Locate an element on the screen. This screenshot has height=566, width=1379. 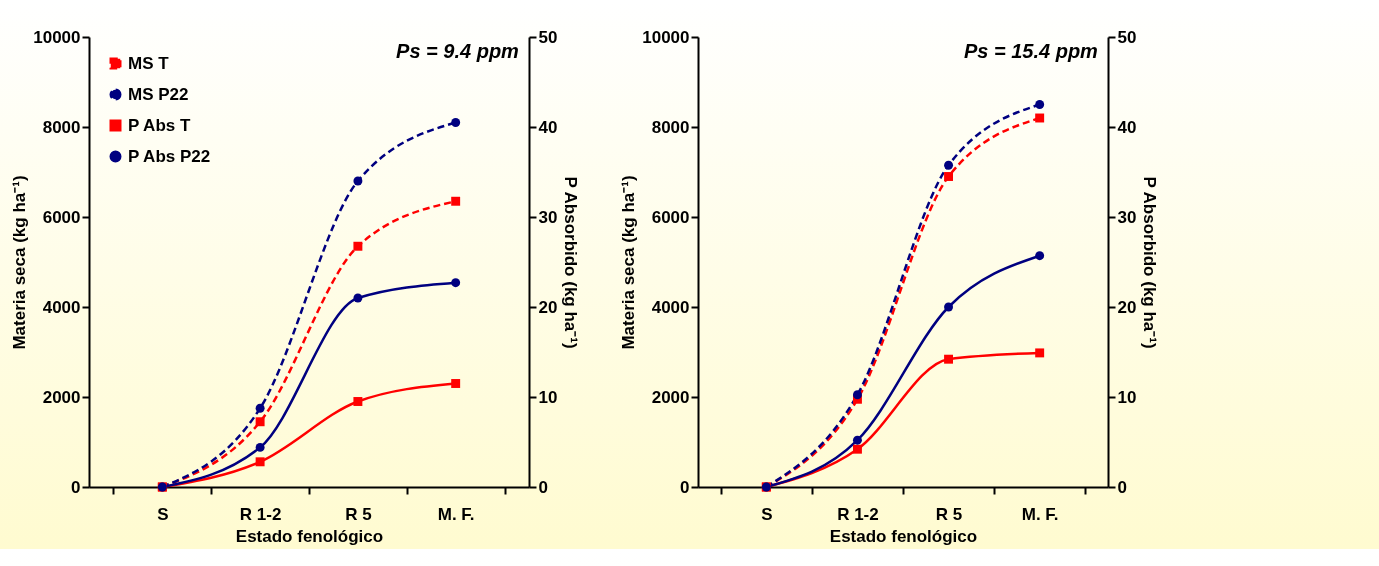
legend-label: MS T is located at coordinates (149, 63).